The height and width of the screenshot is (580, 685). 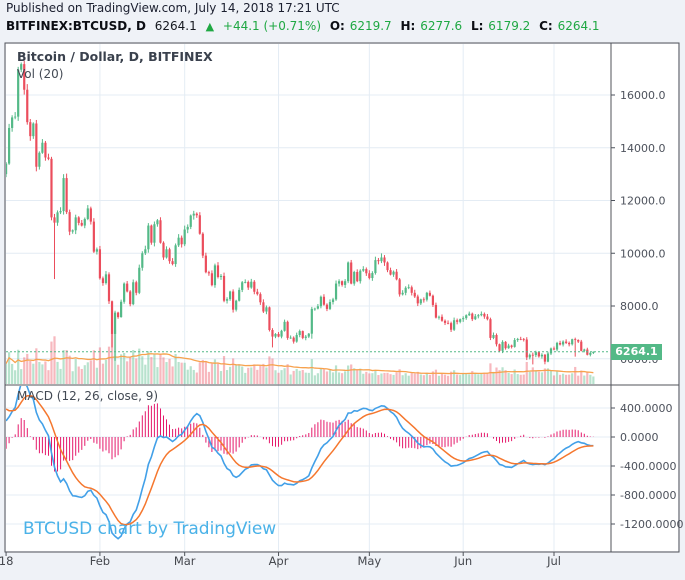 I want to click on watermark-link: BTCUSD chart by TradingView, so click(x=150, y=529).